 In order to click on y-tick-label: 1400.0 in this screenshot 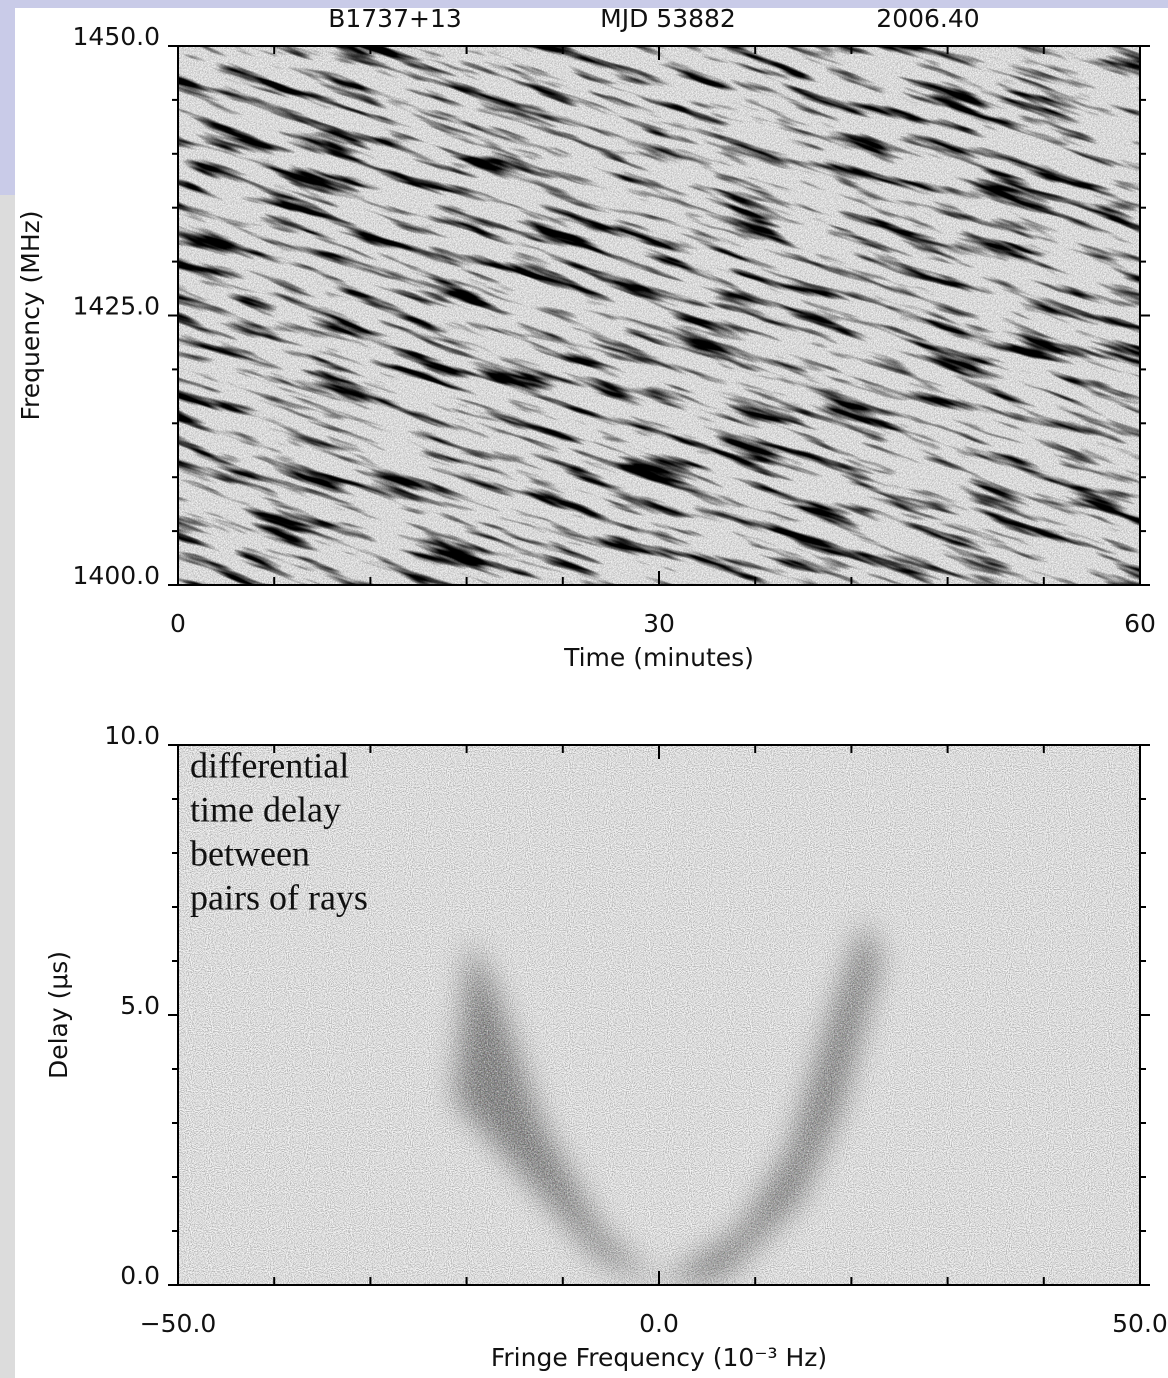, I will do `click(116, 575)`.